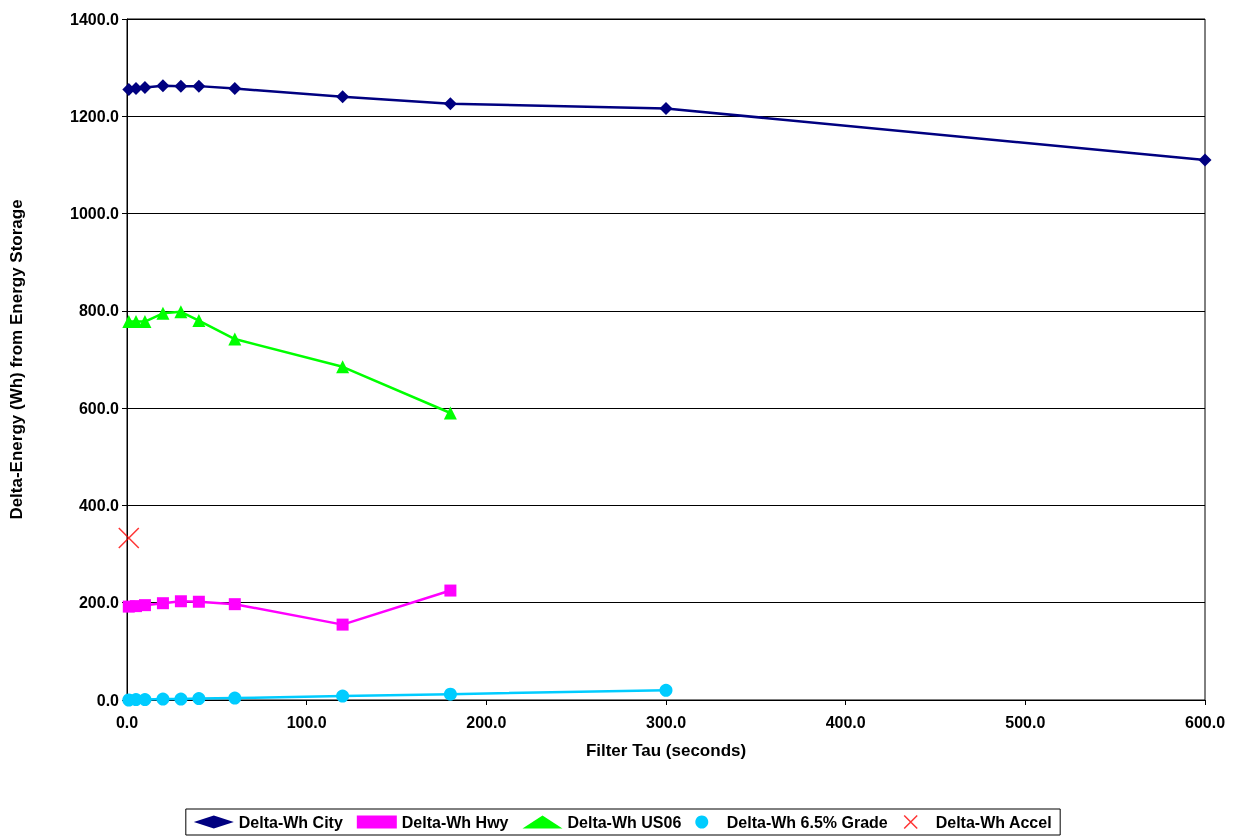 The width and height of the screenshot is (1246, 839). I want to click on y-tick-label: 800.0, so click(99, 311).